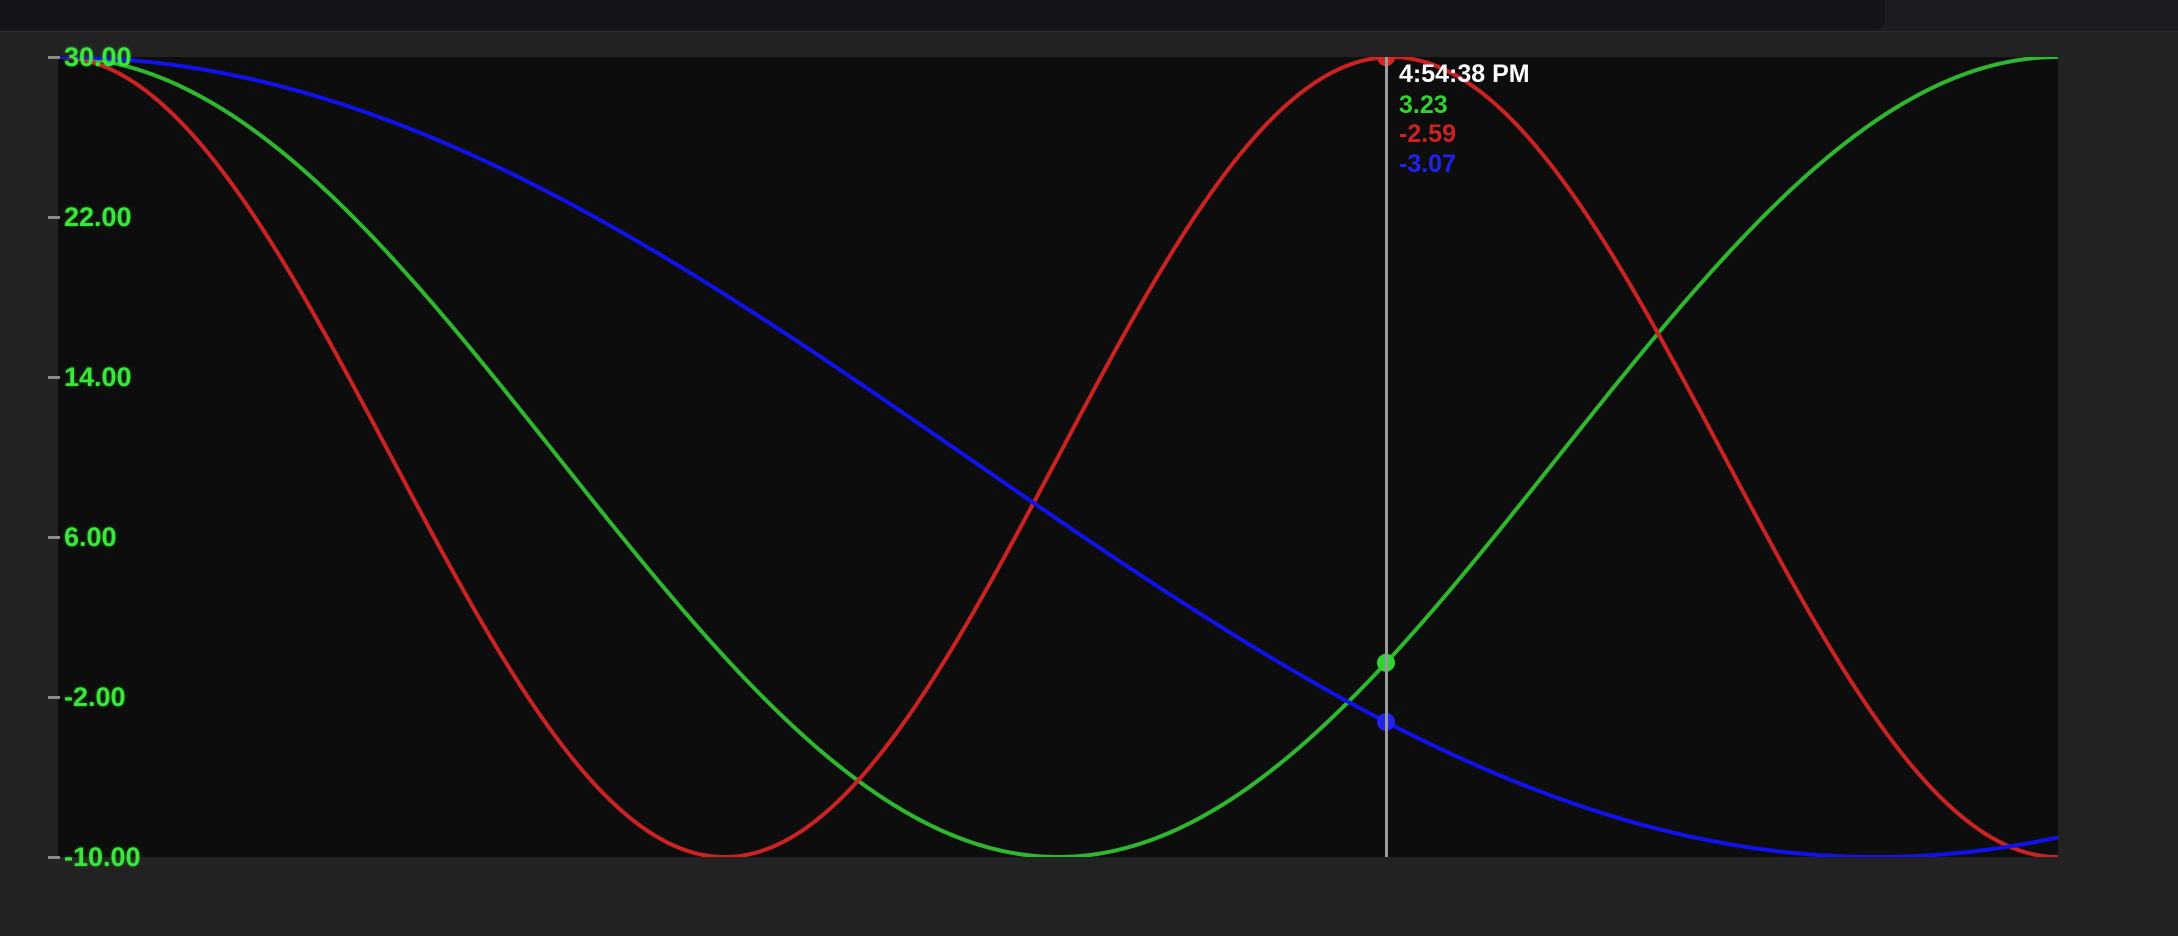 This screenshot has width=2178, height=936. I want to click on tooltip-timestamp: 4:54:38 PM, so click(1464, 74).